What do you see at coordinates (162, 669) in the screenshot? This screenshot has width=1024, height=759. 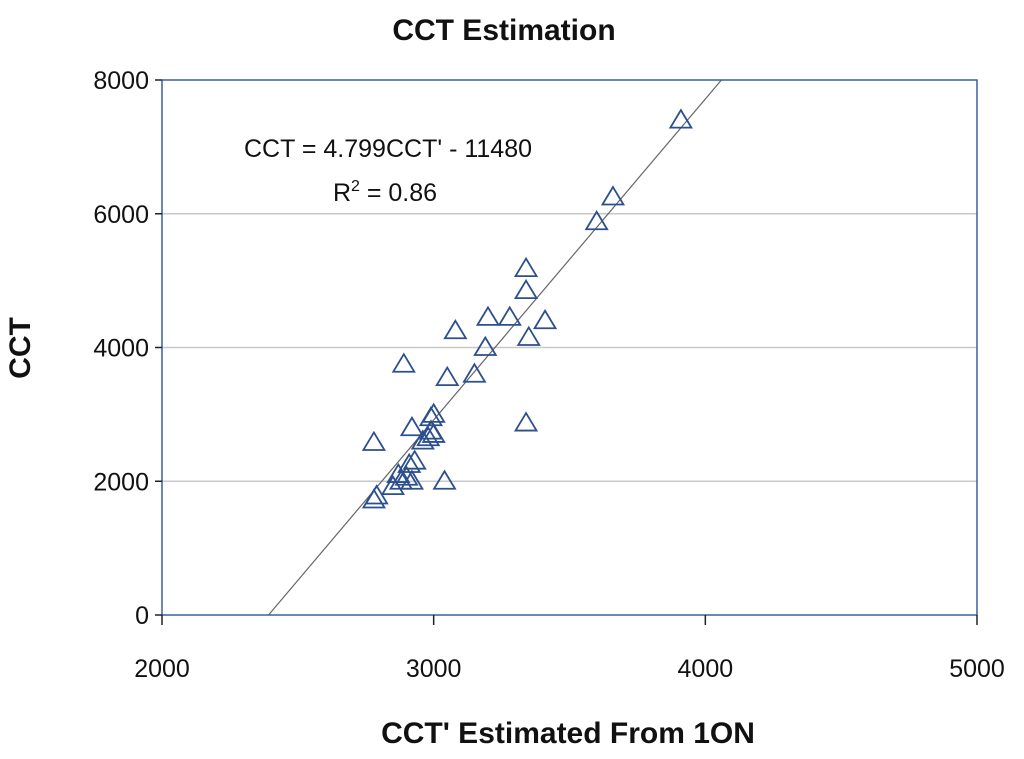 I see `x-tick-label: 2000` at bounding box center [162, 669].